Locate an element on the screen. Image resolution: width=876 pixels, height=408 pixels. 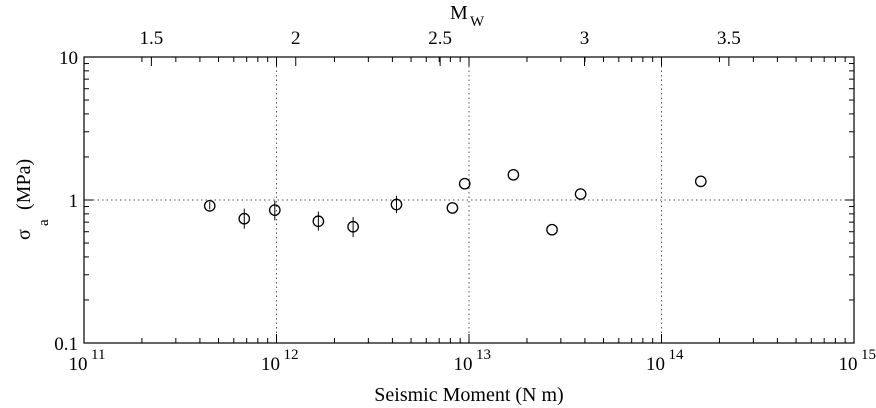
top-axis-title-main: M is located at coordinates (459, 13).